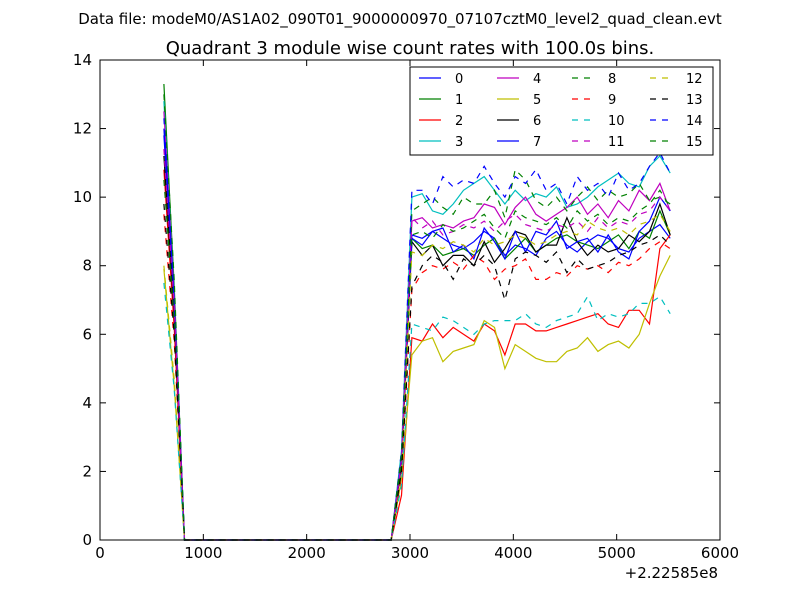  Describe the element at coordinates (307, 553) in the screenshot. I see `x-tick-label: 2000` at that location.